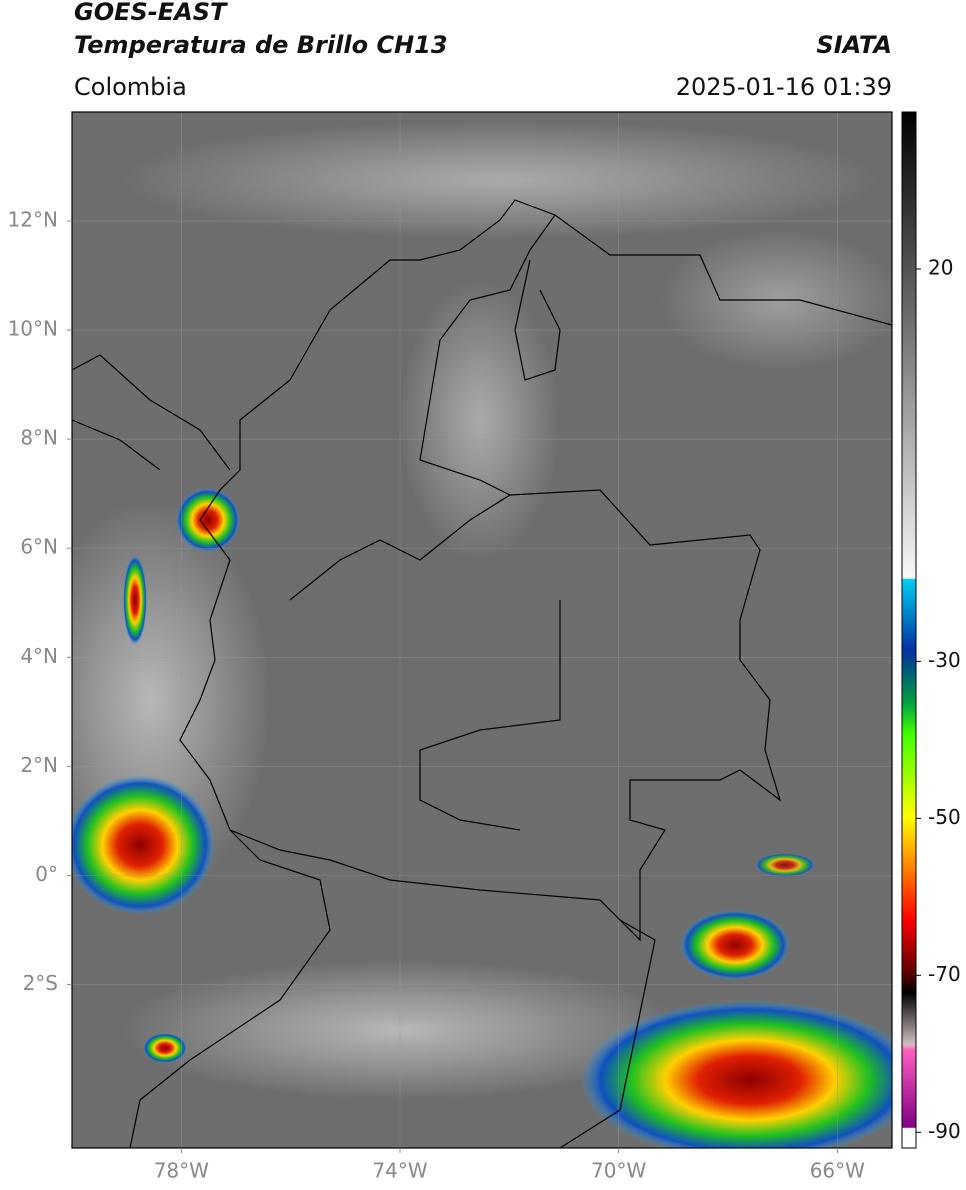 Image resolution: width=966 pixels, height=1190 pixels. What do you see at coordinates (46, 874) in the screenshot?
I see `y-tick-label: 0°` at bounding box center [46, 874].